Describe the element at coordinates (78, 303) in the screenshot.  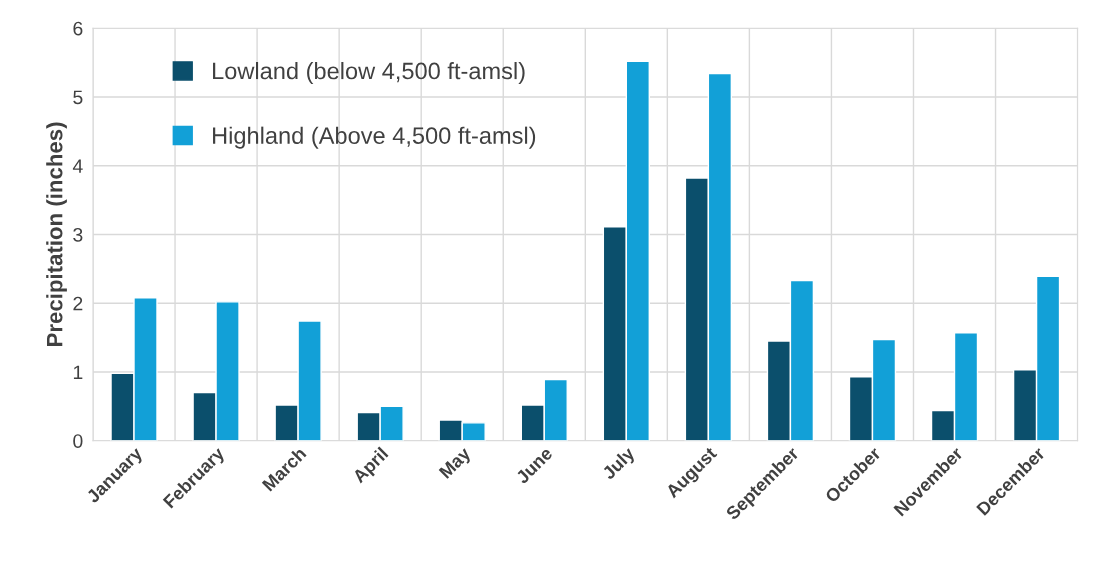
I see `y-tick-label: 2` at that location.